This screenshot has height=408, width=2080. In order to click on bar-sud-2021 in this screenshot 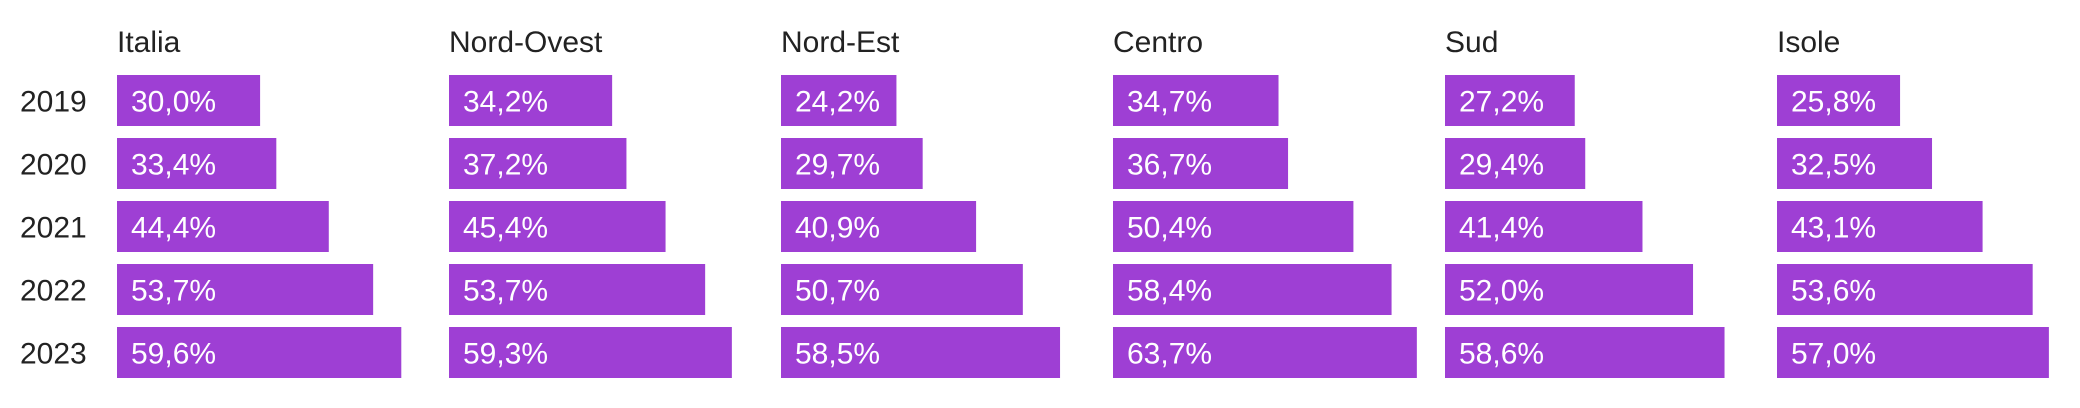, I will do `click(1544, 226)`.